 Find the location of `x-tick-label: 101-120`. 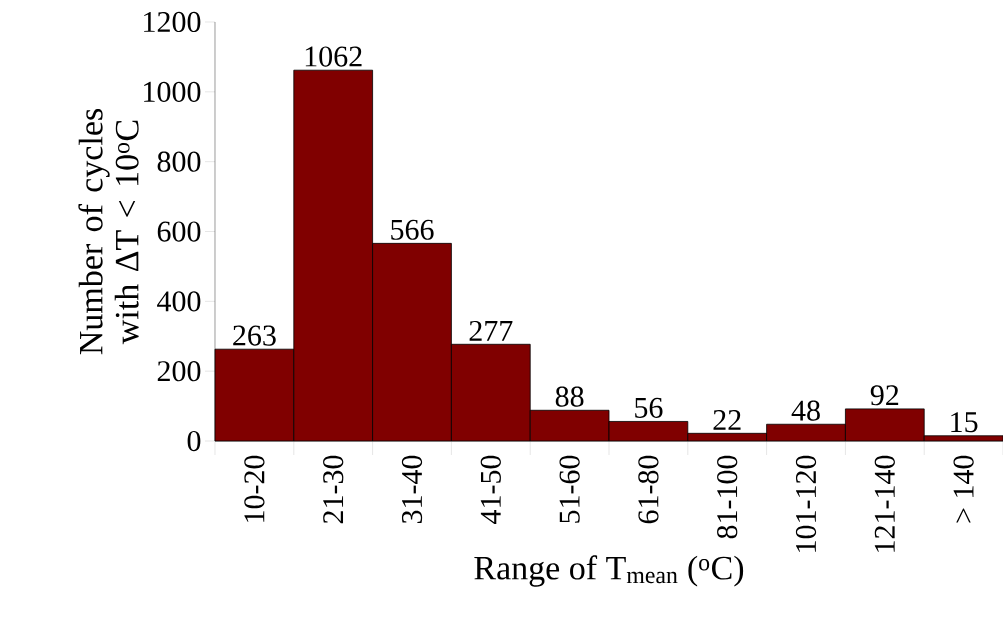

x-tick-label: 101-120 is located at coordinates (806, 503).